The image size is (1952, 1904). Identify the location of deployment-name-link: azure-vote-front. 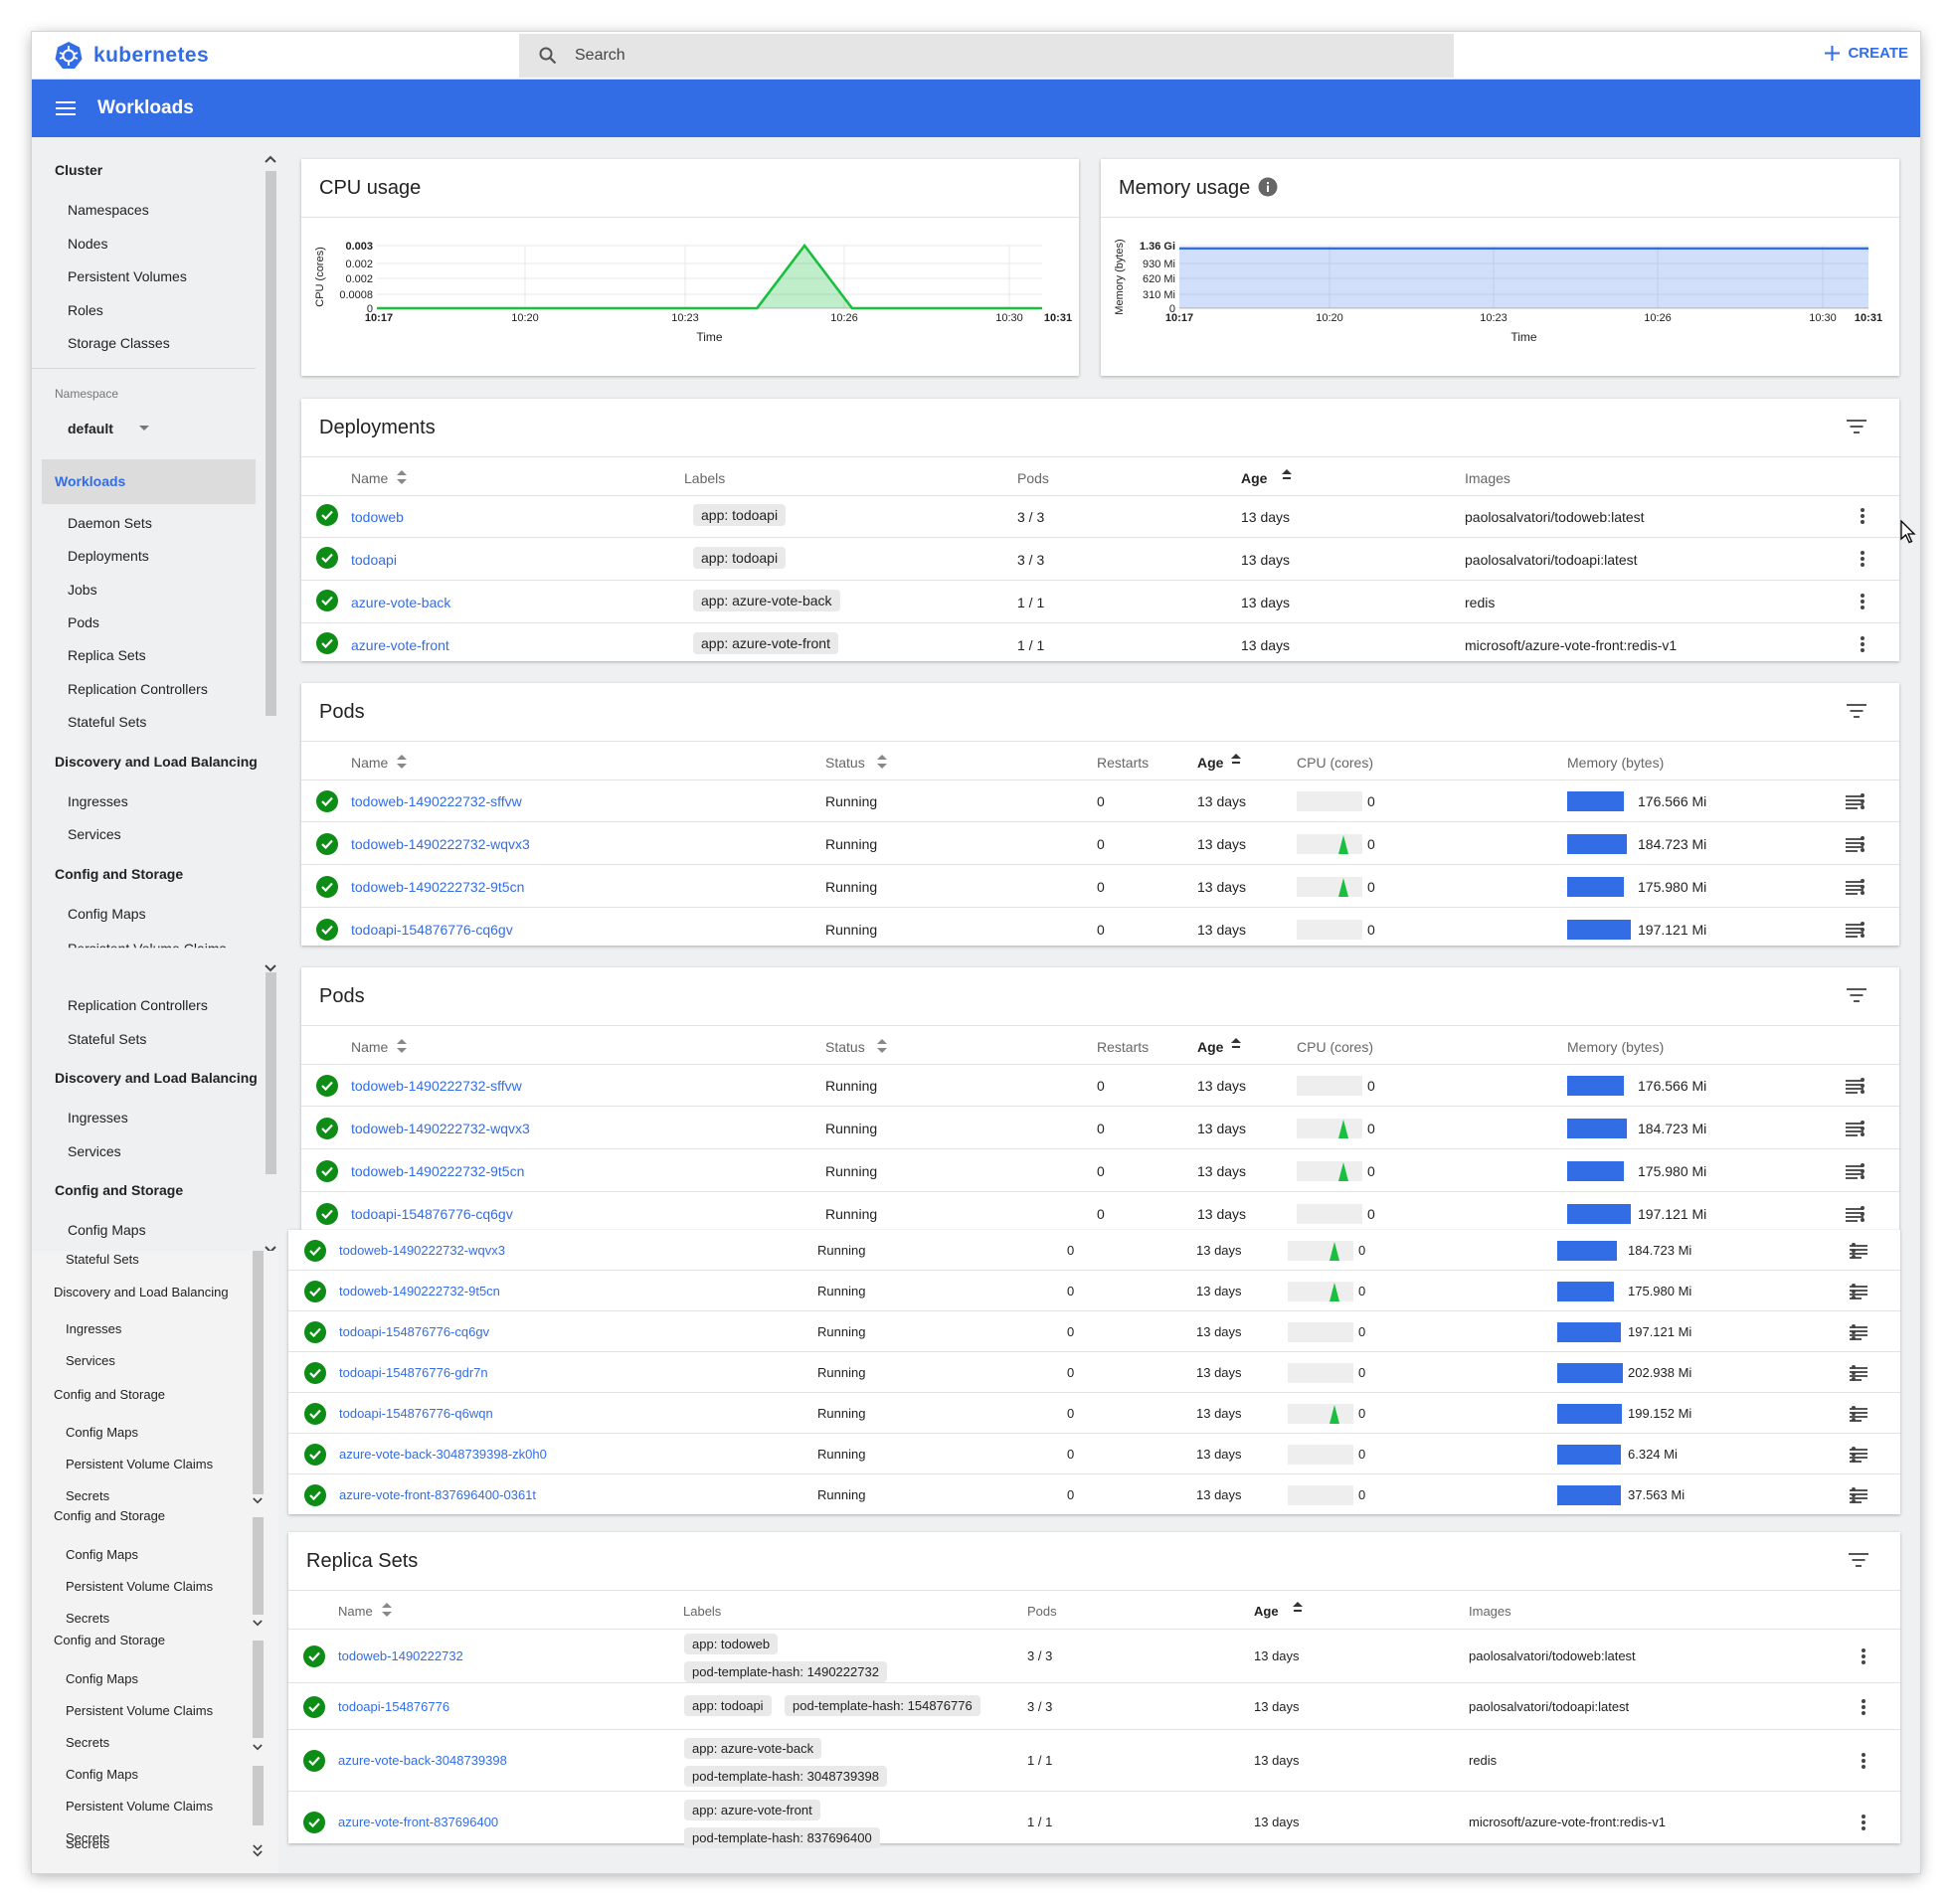
(400, 645).